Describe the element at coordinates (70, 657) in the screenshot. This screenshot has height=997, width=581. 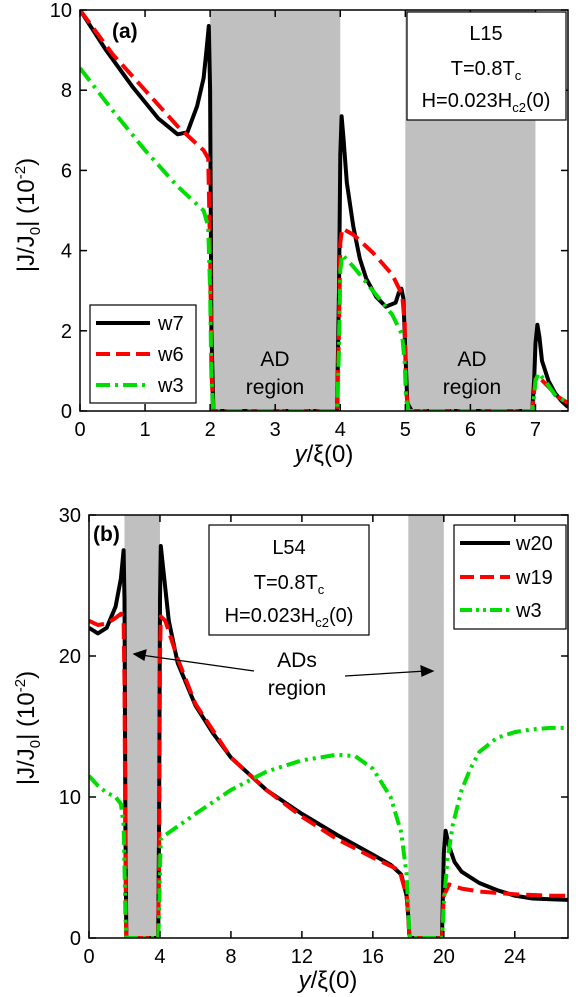
I see `y-tick-label: 20` at that location.